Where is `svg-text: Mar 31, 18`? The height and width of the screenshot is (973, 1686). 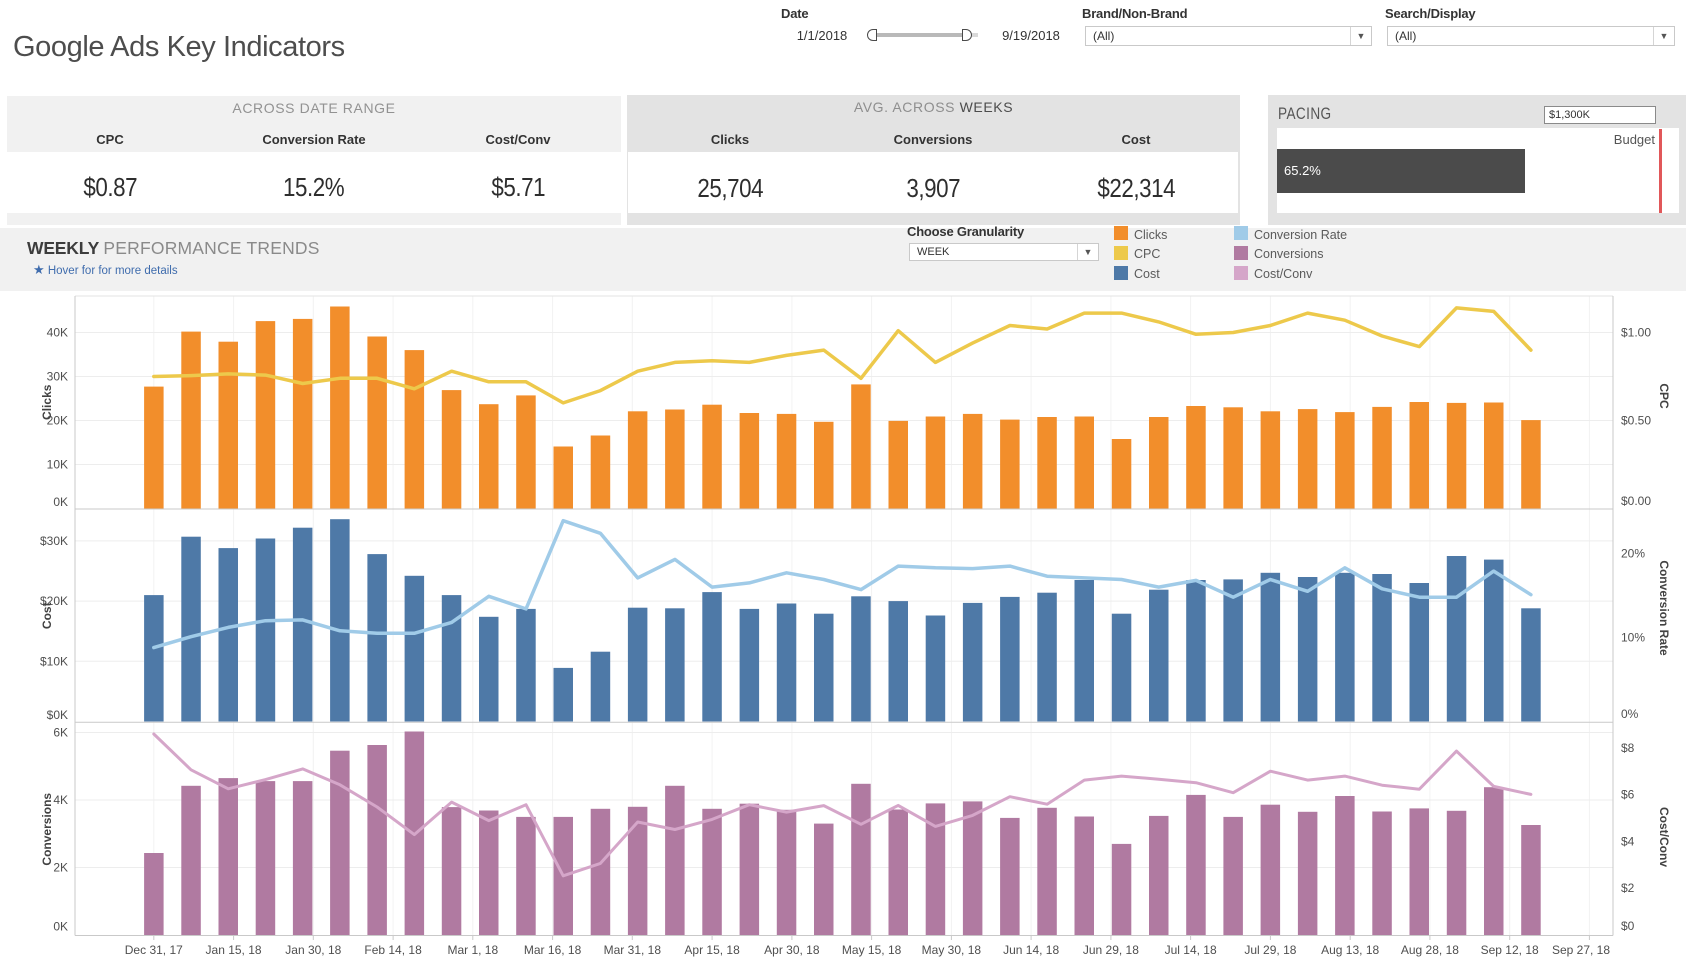
svg-text: Mar 31, 18 is located at coordinates (633, 950).